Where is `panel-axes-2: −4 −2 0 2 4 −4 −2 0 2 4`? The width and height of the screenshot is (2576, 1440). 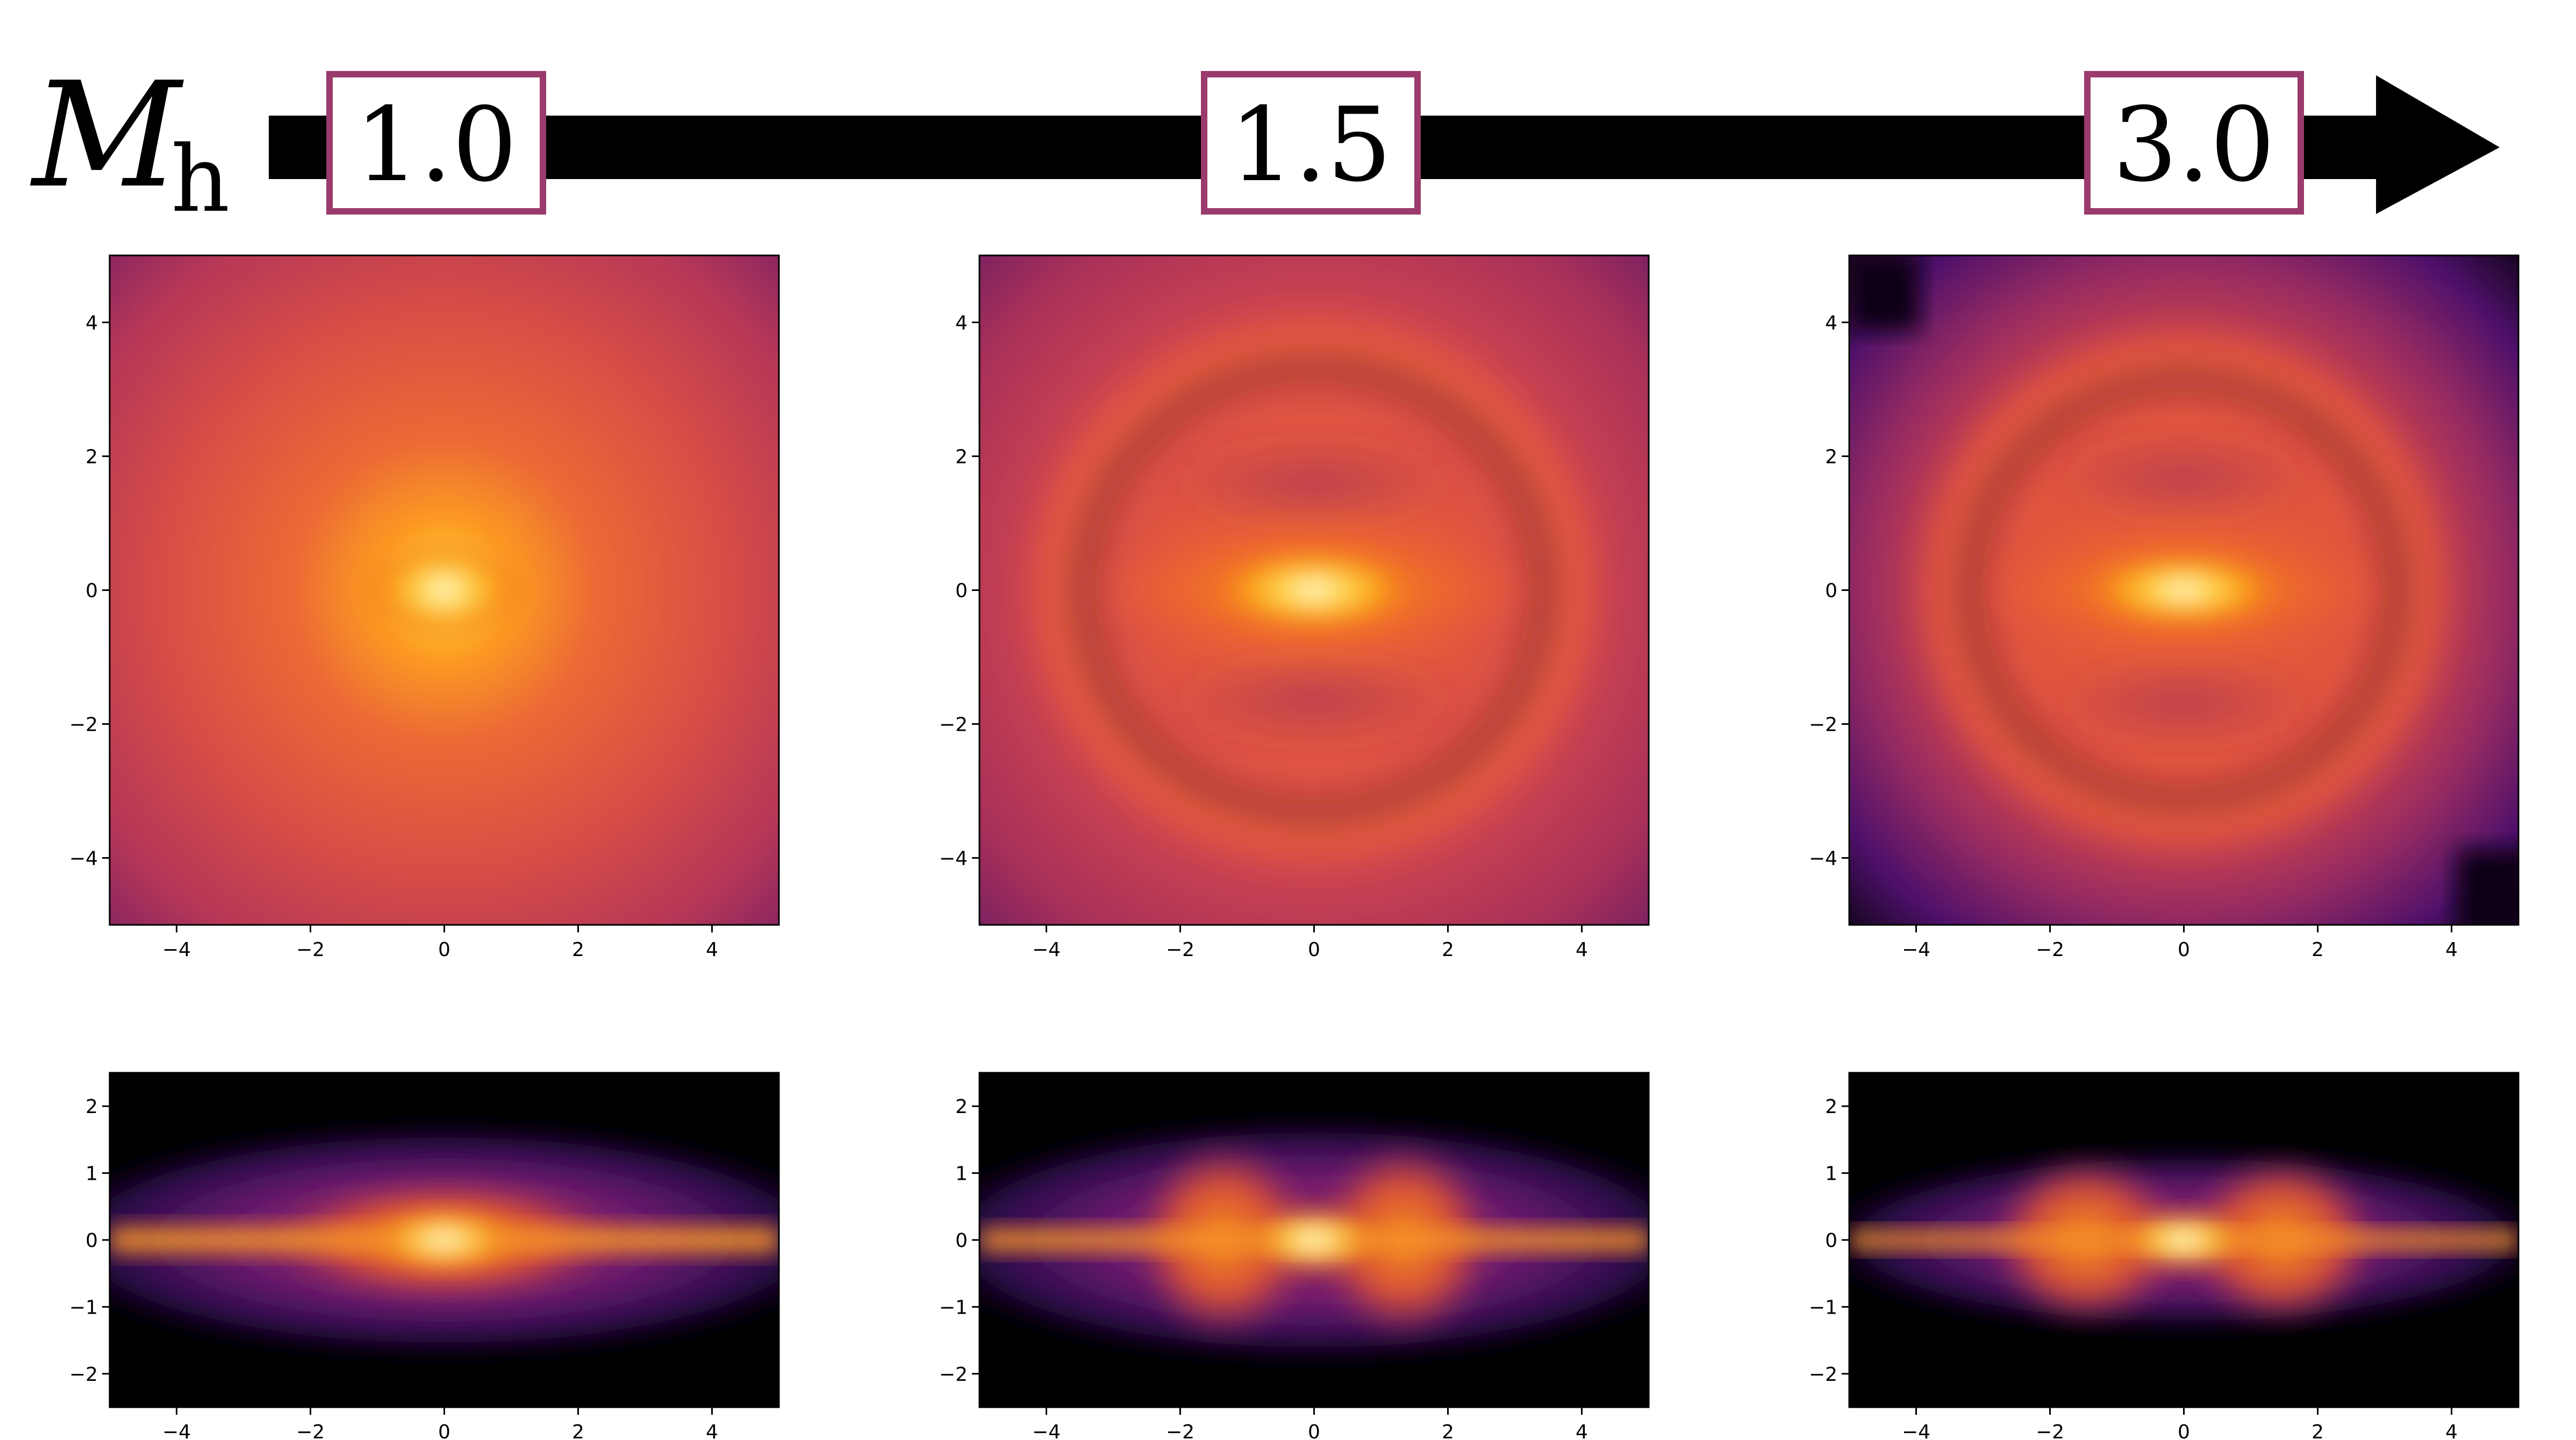 panel-axes-2: −4 −2 0 2 4 −4 −2 0 2 4 is located at coordinates (1294, 607).